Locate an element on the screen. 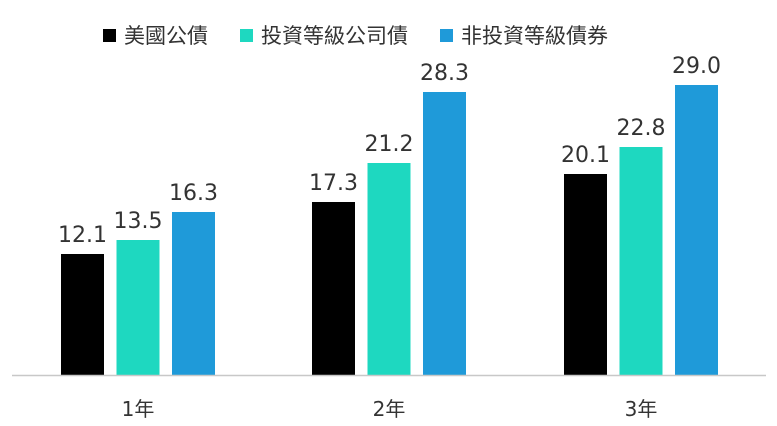 The width and height of the screenshot is (777, 426). legend-item-treasury: 美國公債 is located at coordinates (155, 35).